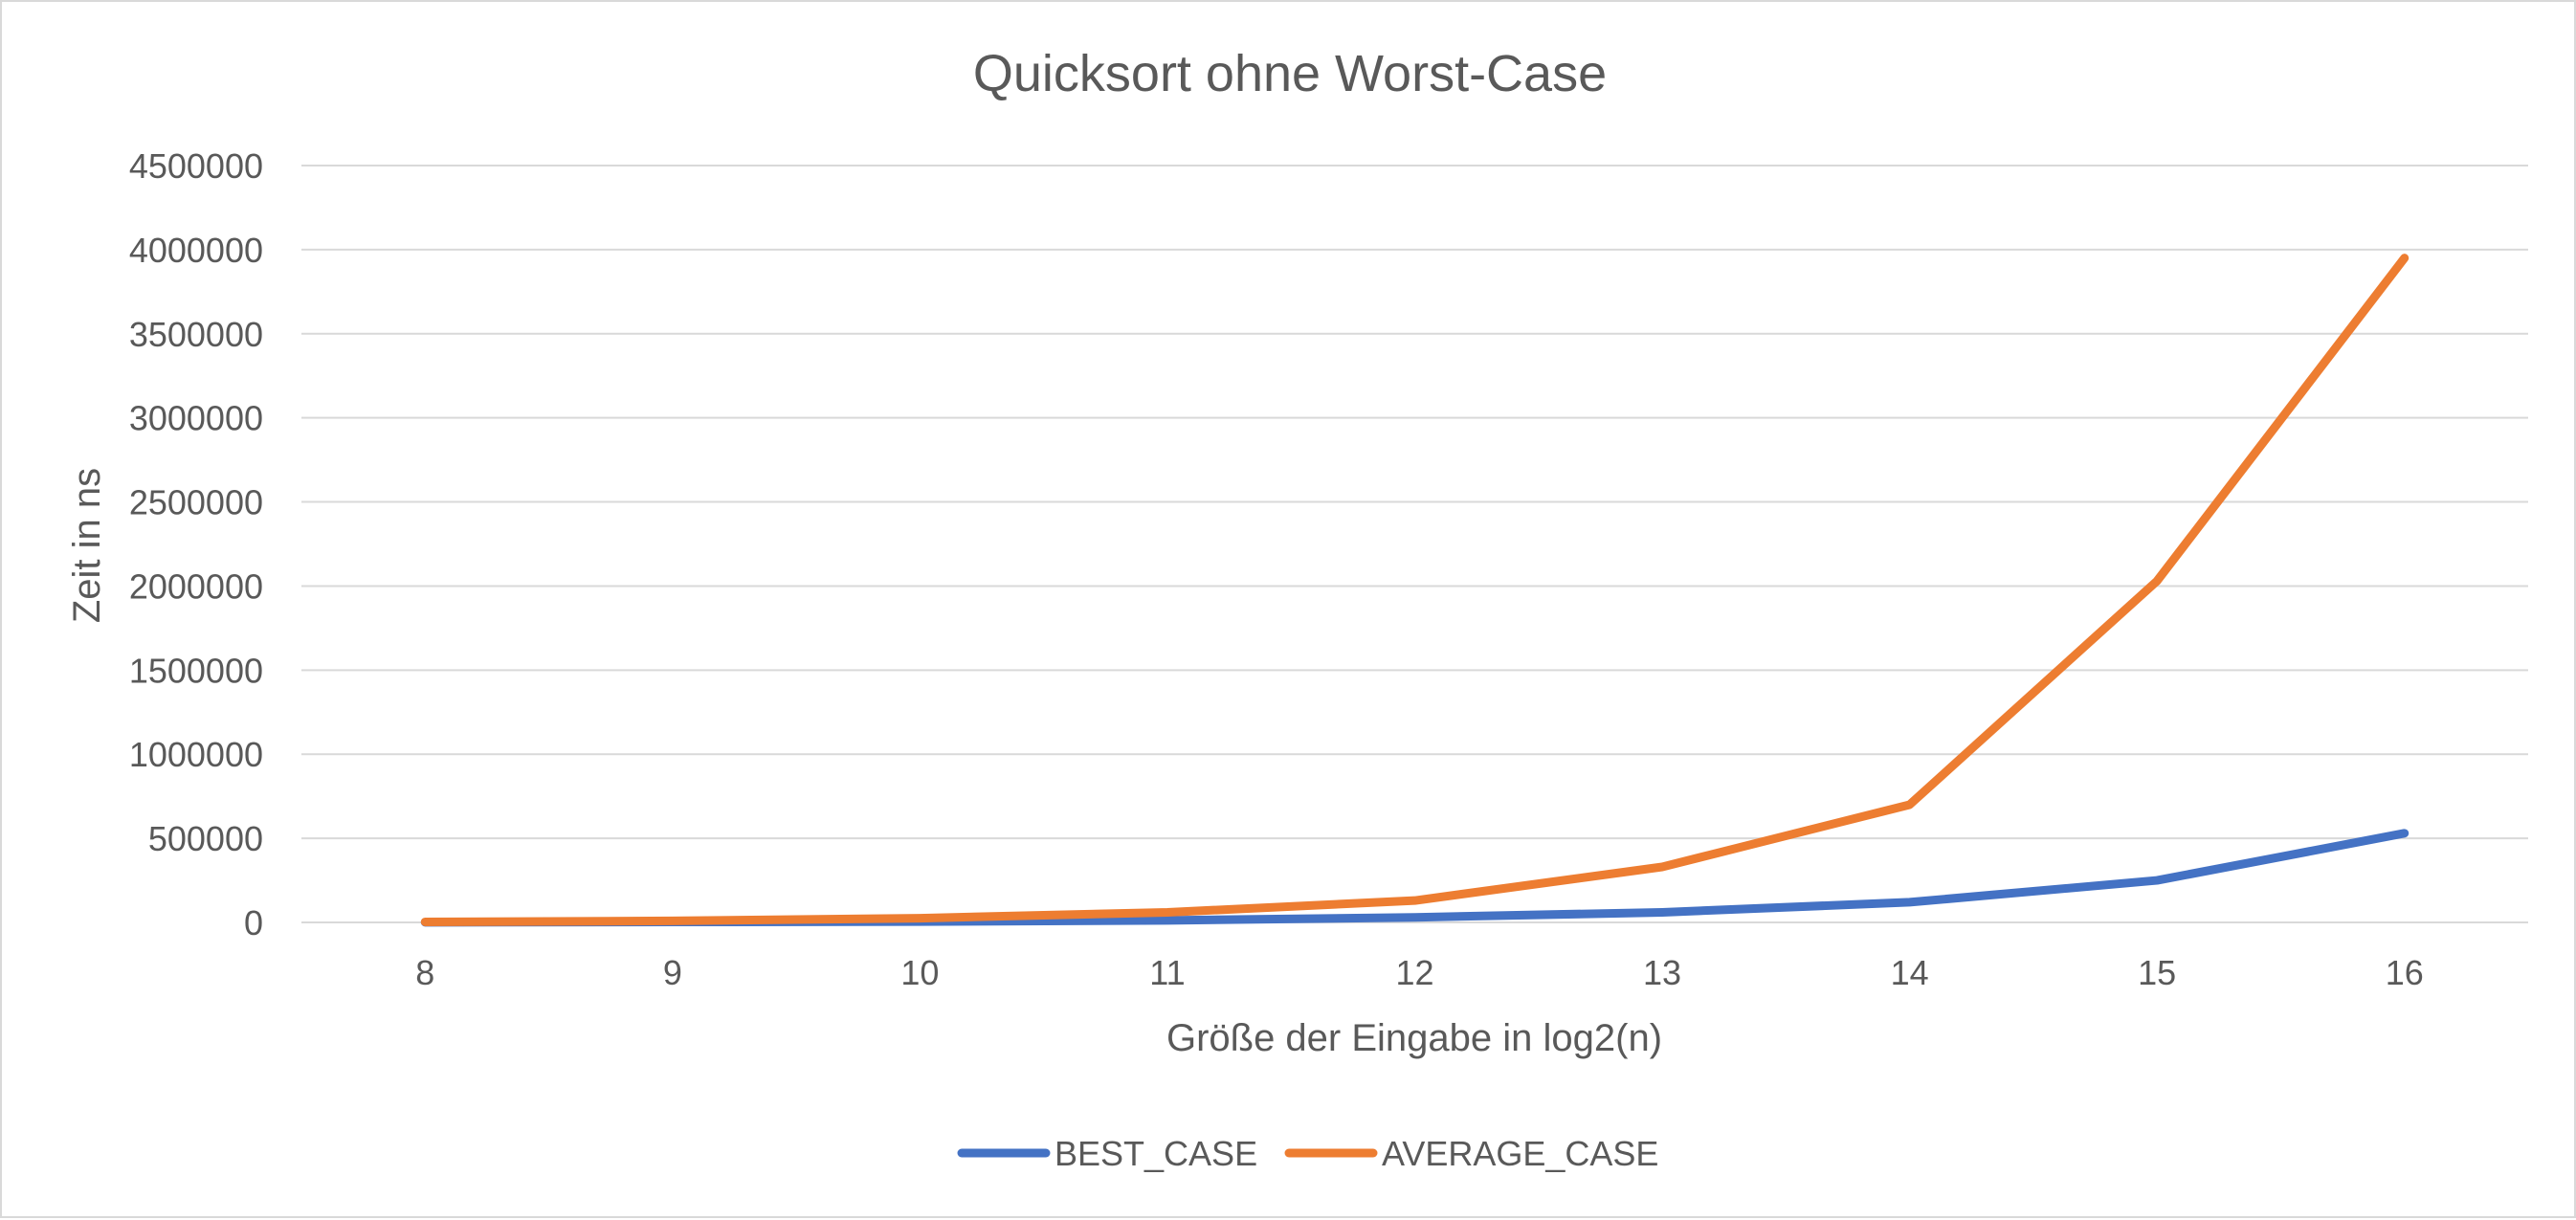  I want to click on legend: BEST_CASE AVERAGE_CASE, so click(1307, 1154).